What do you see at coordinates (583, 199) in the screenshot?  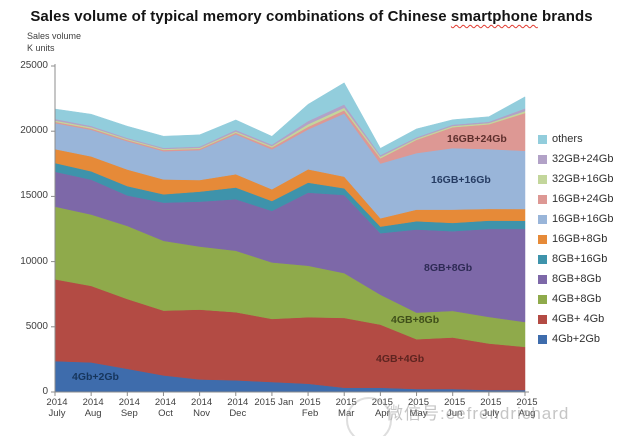 I see `legend-label: 16GB+24Gb` at bounding box center [583, 199].